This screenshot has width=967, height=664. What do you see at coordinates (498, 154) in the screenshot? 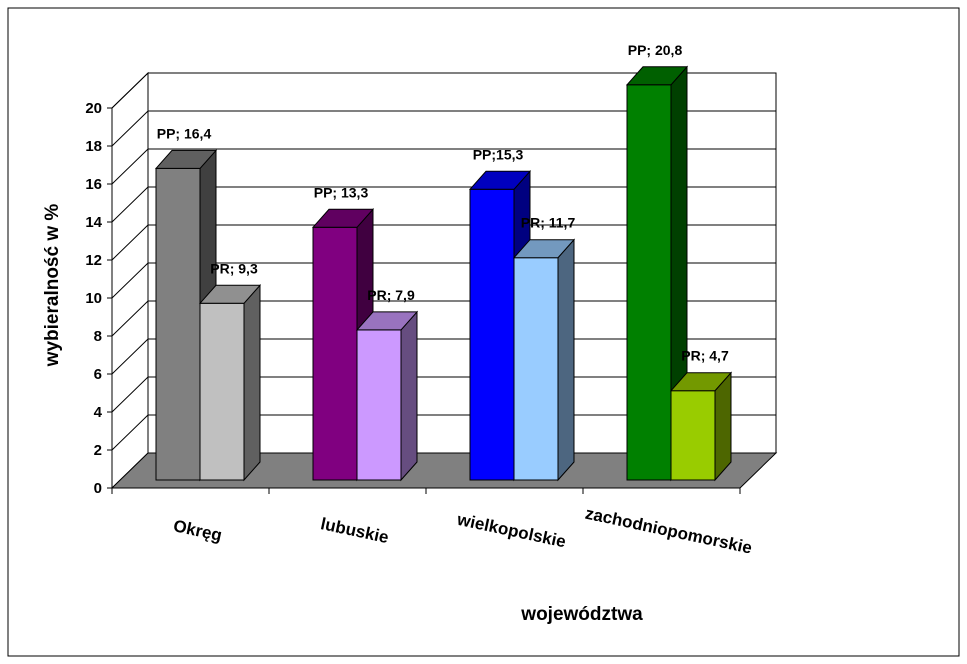
I see `data-label: PP;15,3` at bounding box center [498, 154].